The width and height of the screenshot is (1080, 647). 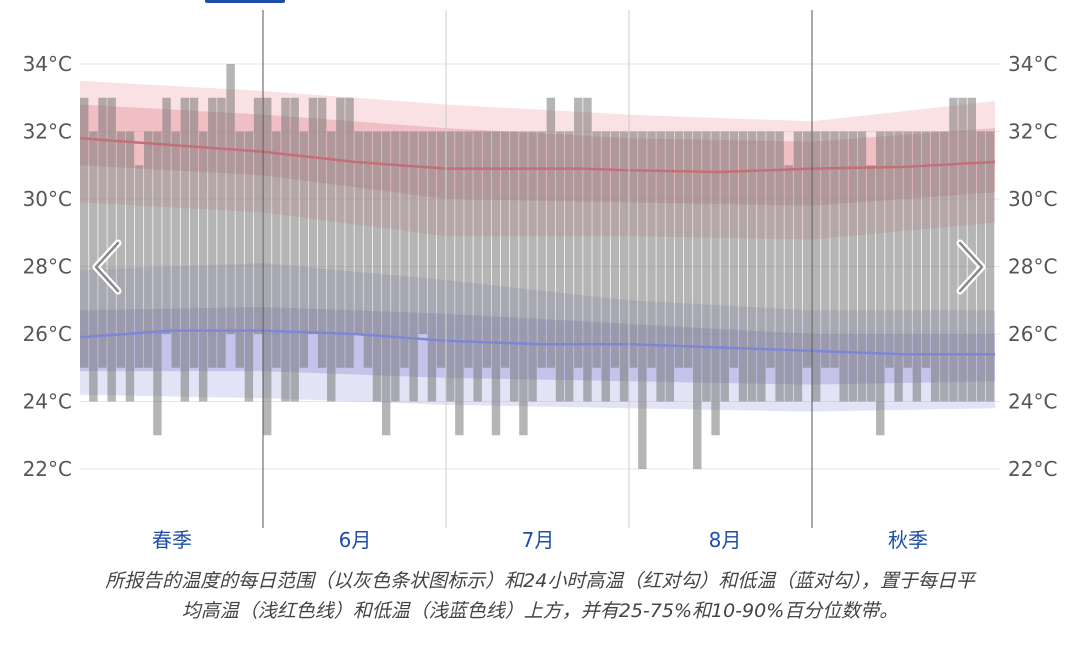 What do you see at coordinates (47, 334) in the screenshot?
I see `y-tick-left: 26°C` at bounding box center [47, 334].